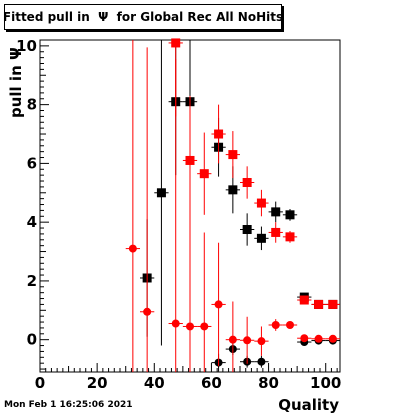 Image resolution: width=400 pixels, height=414 pixels. I want to click on y-tick-label: 2, so click(32, 281).